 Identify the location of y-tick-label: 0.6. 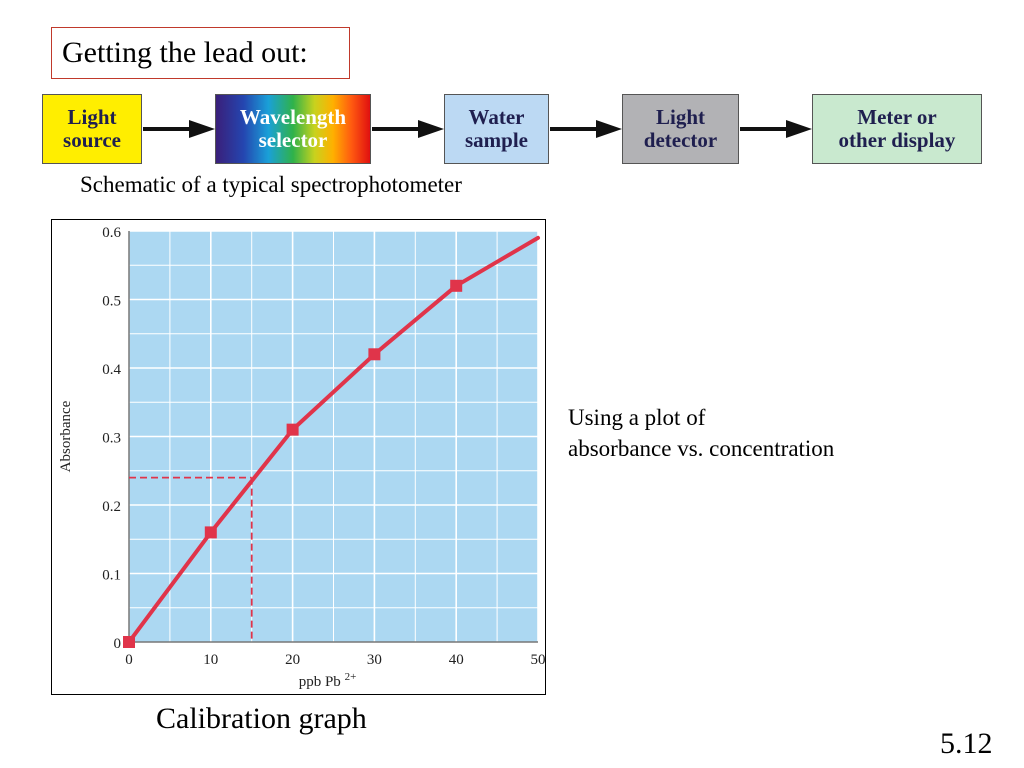
(111, 233).